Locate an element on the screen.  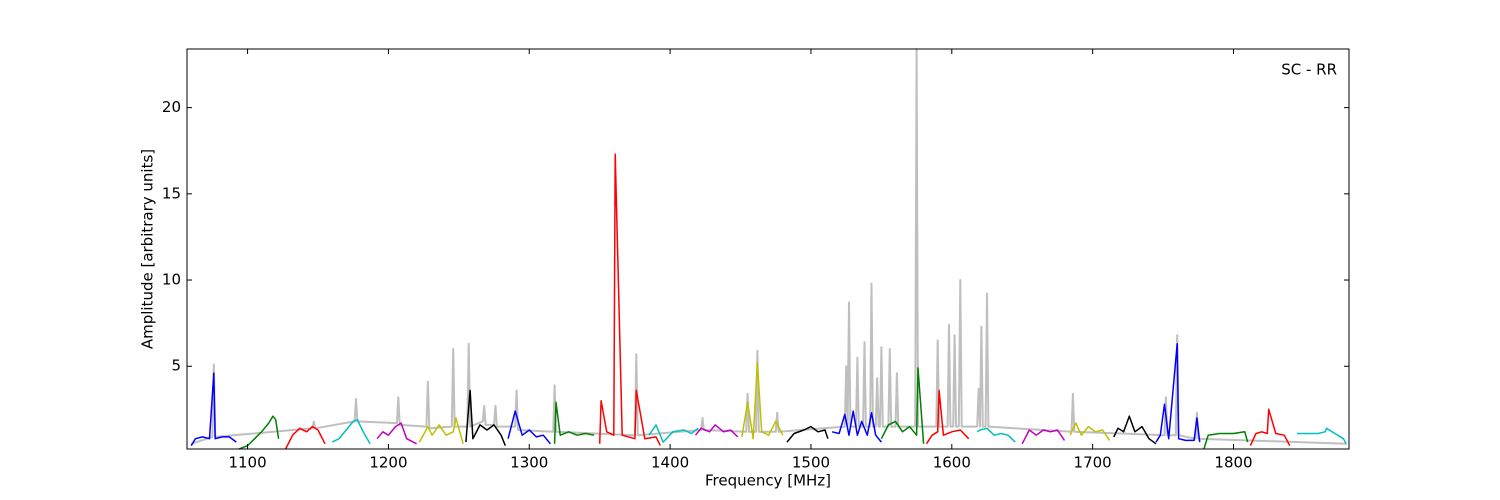
y-tick-label: 20 is located at coordinates (171, 107).